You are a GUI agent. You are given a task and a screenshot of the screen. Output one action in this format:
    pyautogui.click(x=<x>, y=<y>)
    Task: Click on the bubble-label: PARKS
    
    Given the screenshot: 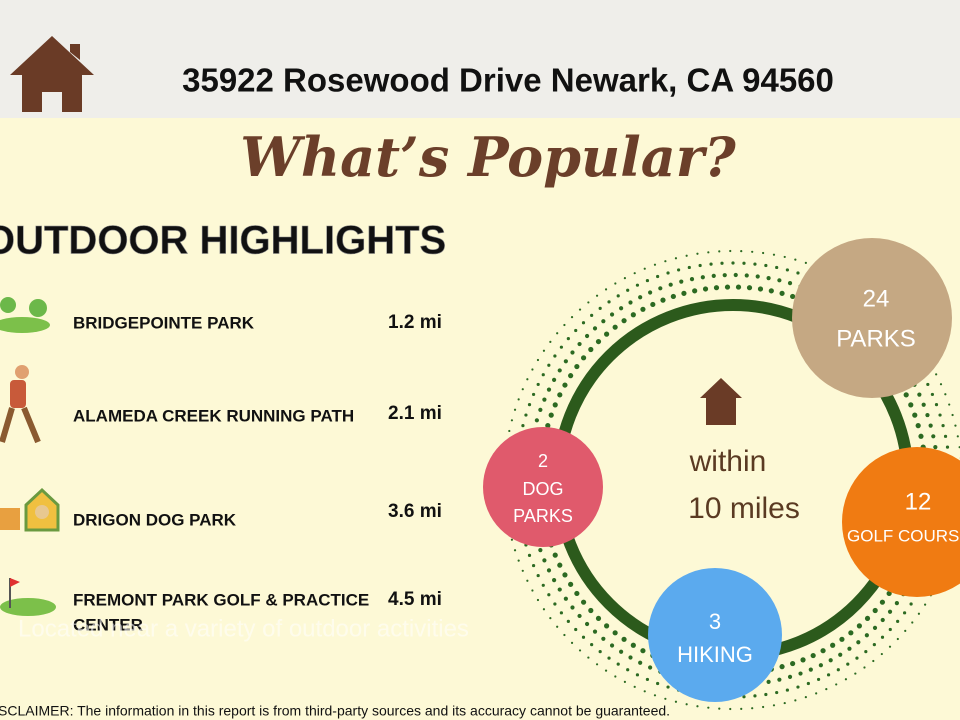 What is the action you would take?
    pyautogui.click(x=876, y=338)
    